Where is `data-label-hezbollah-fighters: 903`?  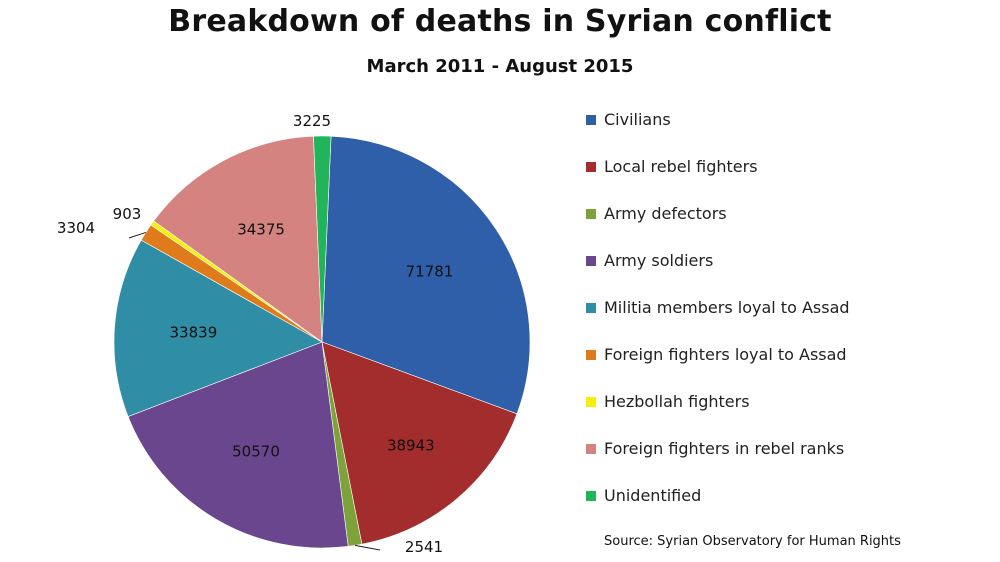
data-label-hezbollah-fighters: 903 is located at coordinates (127, 214).